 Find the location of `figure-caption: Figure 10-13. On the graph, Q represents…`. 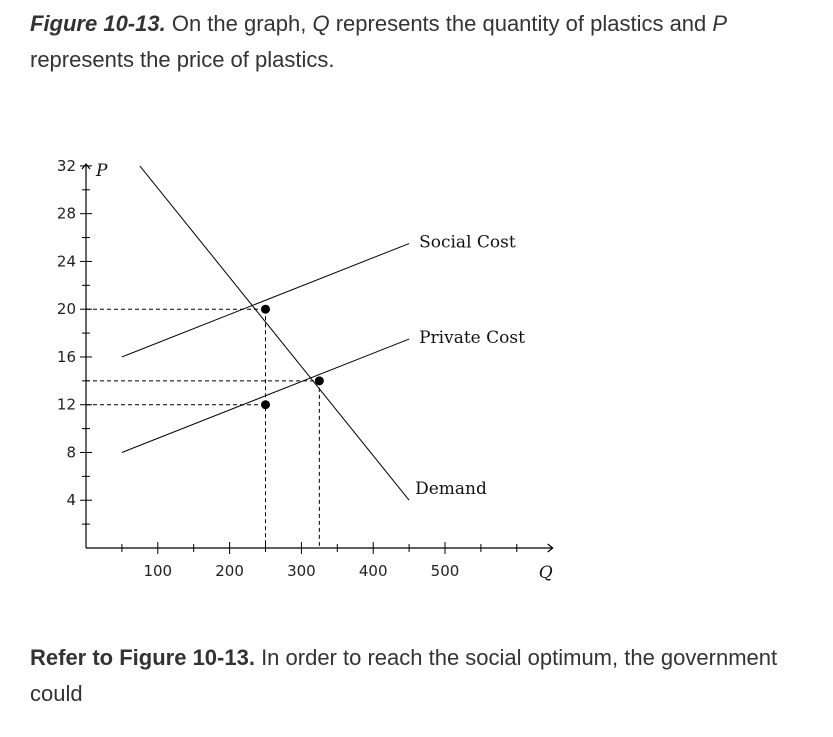

figure-caption: Figure 10-13. On the graph, Q represents… is located at coordinates (420, 42).